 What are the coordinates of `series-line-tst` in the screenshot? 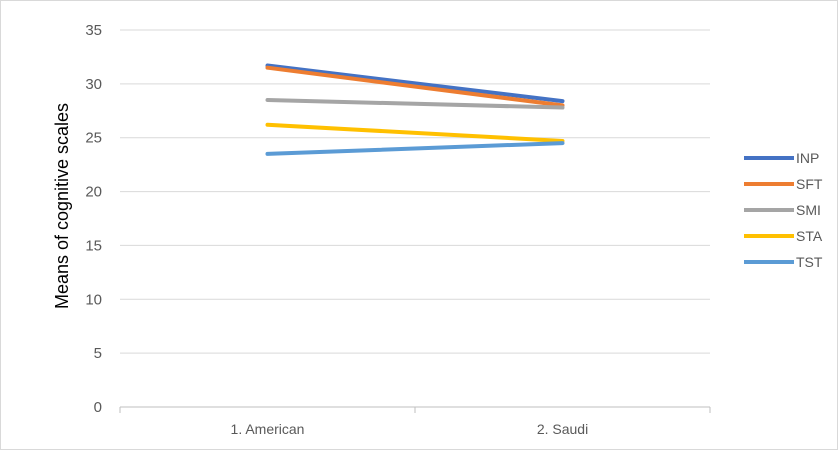 It's located at (415, 148).